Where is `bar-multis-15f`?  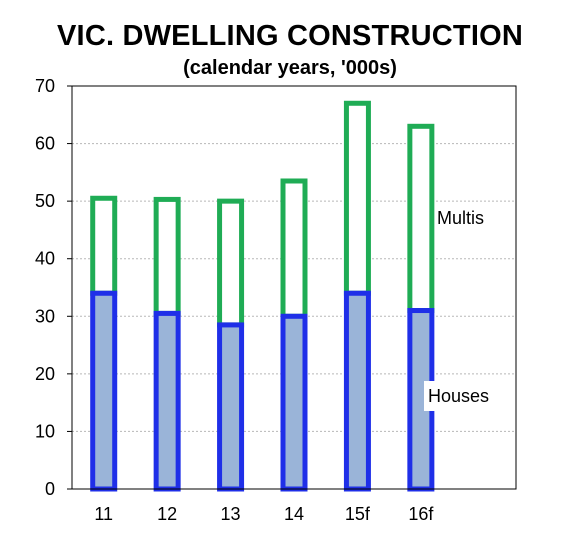 bar-multis-15f is located at coordinates (357, 198).